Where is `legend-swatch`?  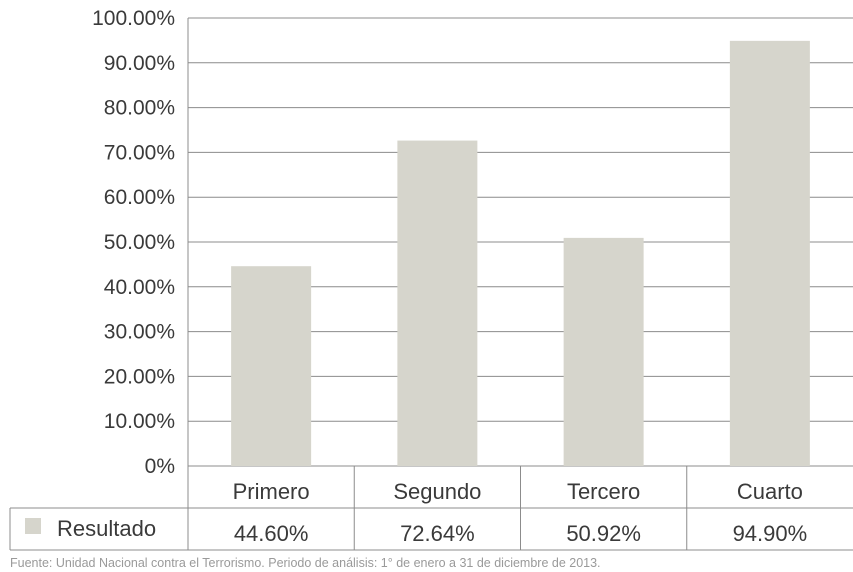
legend-swatch is located at coordinates (33, 526).